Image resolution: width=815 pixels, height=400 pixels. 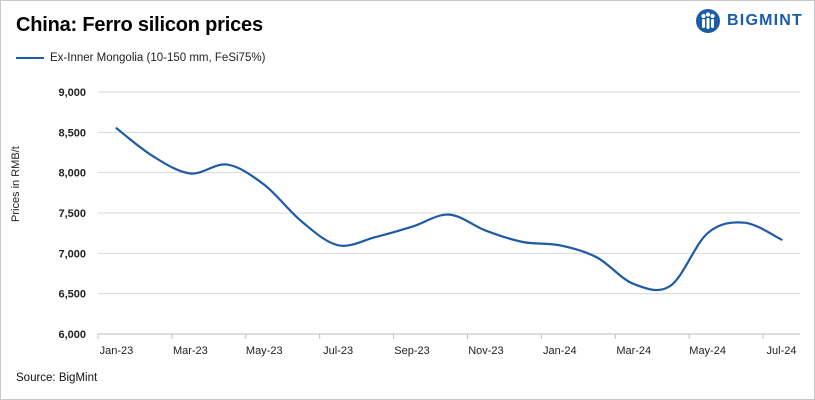 What do you see at coordinates (338, 351) in the screenshot?
I see `x-tick-label: Jul-23` at bounding box center [338, 351].